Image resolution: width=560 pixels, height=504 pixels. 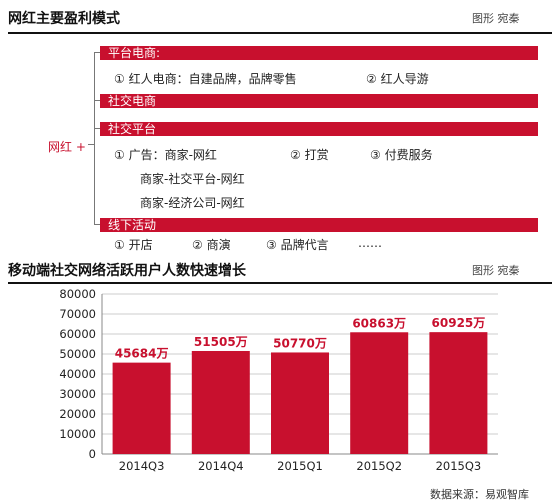 I want to click on root-label: 网红 +, so click(x=67, y=147).